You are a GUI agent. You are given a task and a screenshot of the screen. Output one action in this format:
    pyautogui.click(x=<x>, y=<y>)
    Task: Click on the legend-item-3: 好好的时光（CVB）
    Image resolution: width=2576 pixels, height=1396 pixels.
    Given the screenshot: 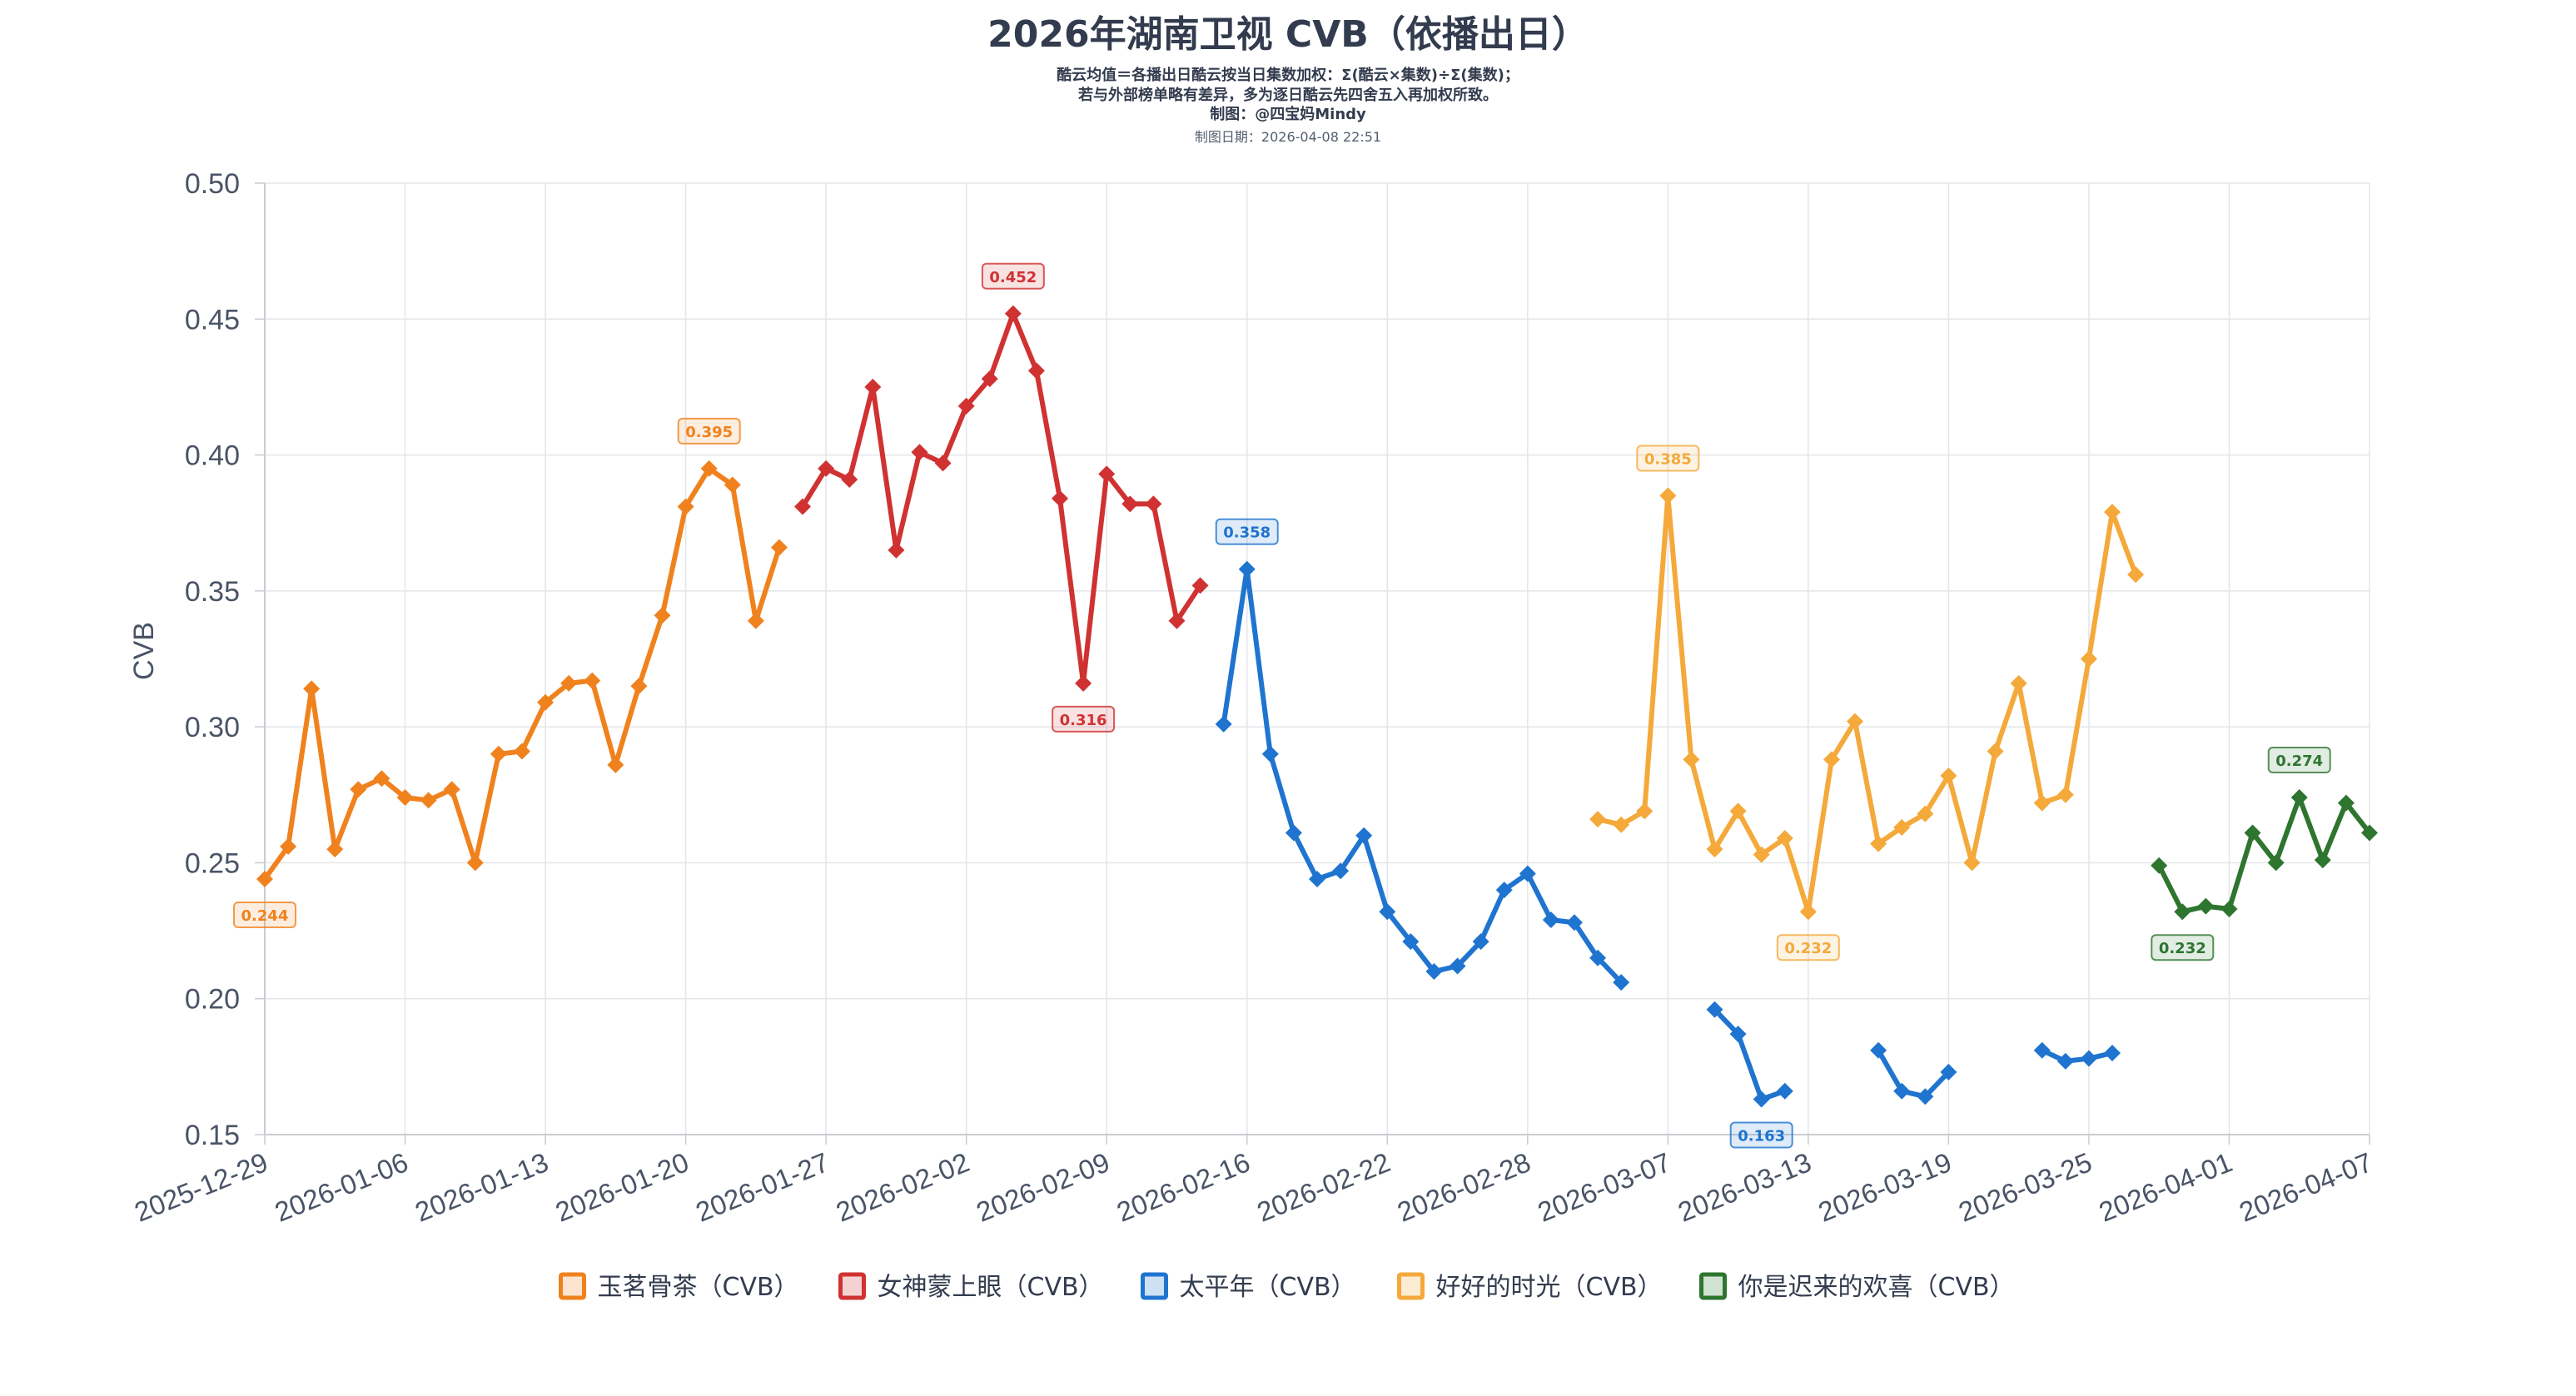 What is the action you would take?
    pyautogui.click(x=1530, y=1287)
    